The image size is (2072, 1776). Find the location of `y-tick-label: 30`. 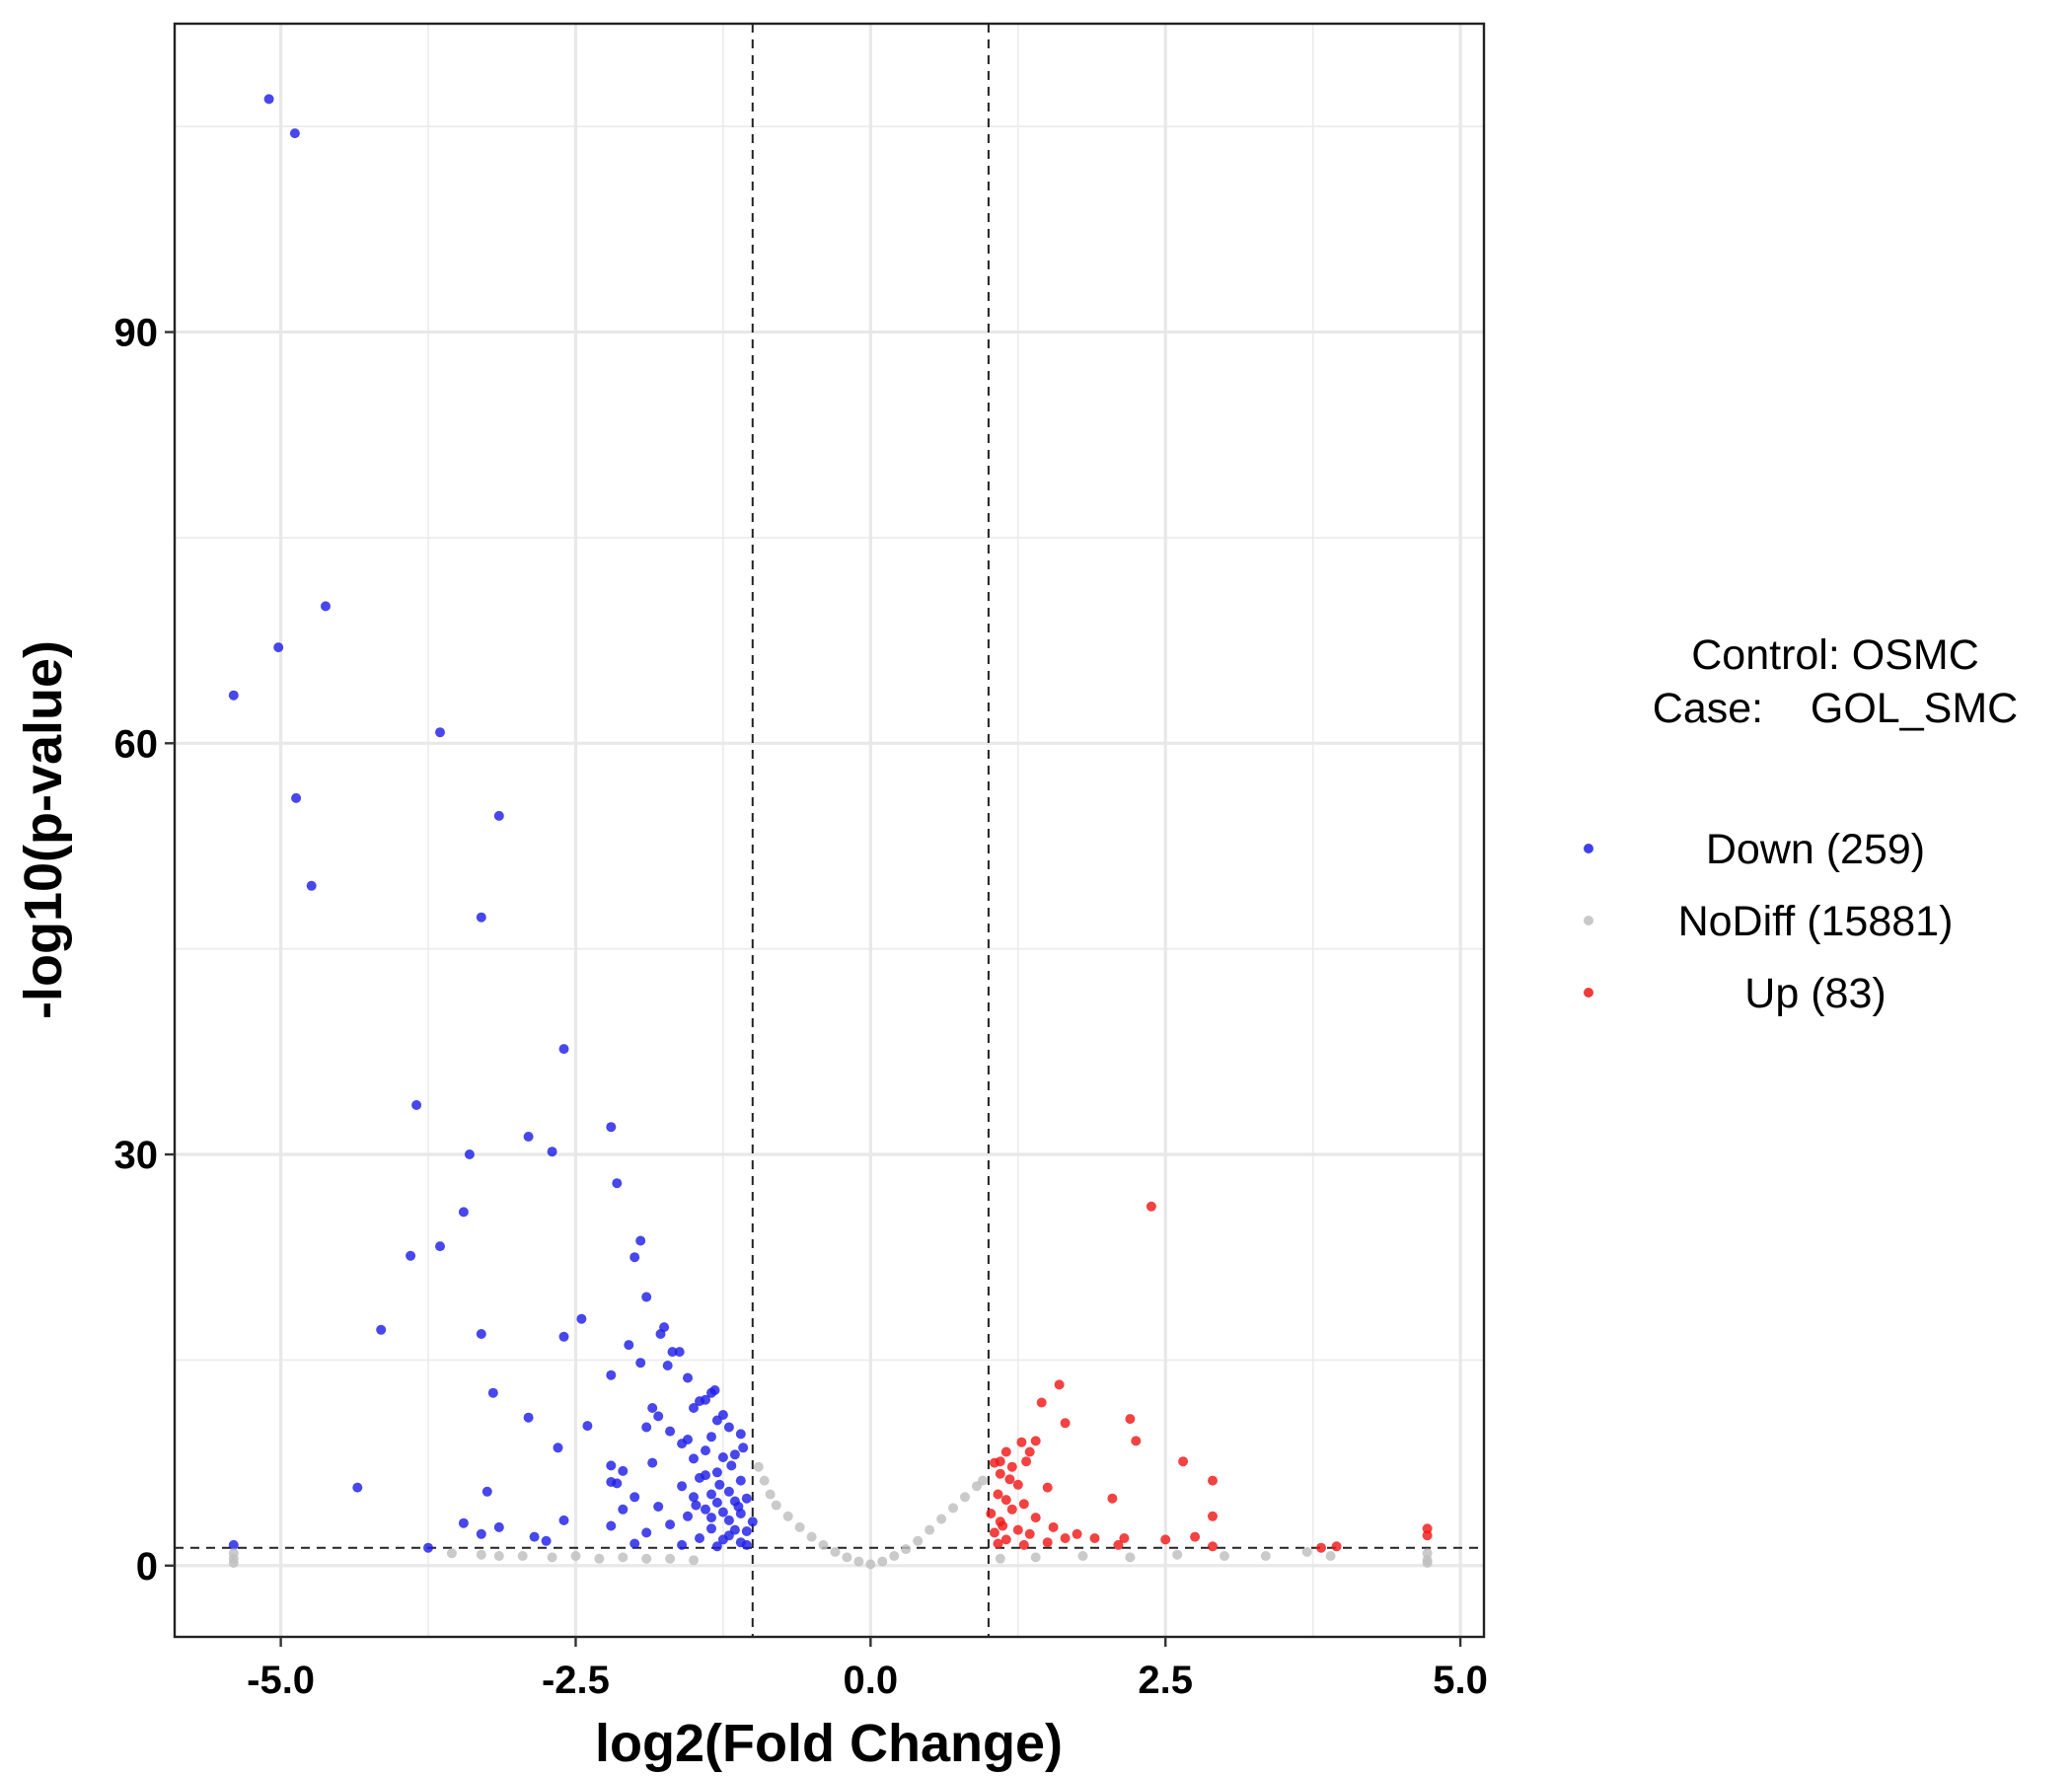

y-tick-label: 30 is located at coordinates (137, 1156).